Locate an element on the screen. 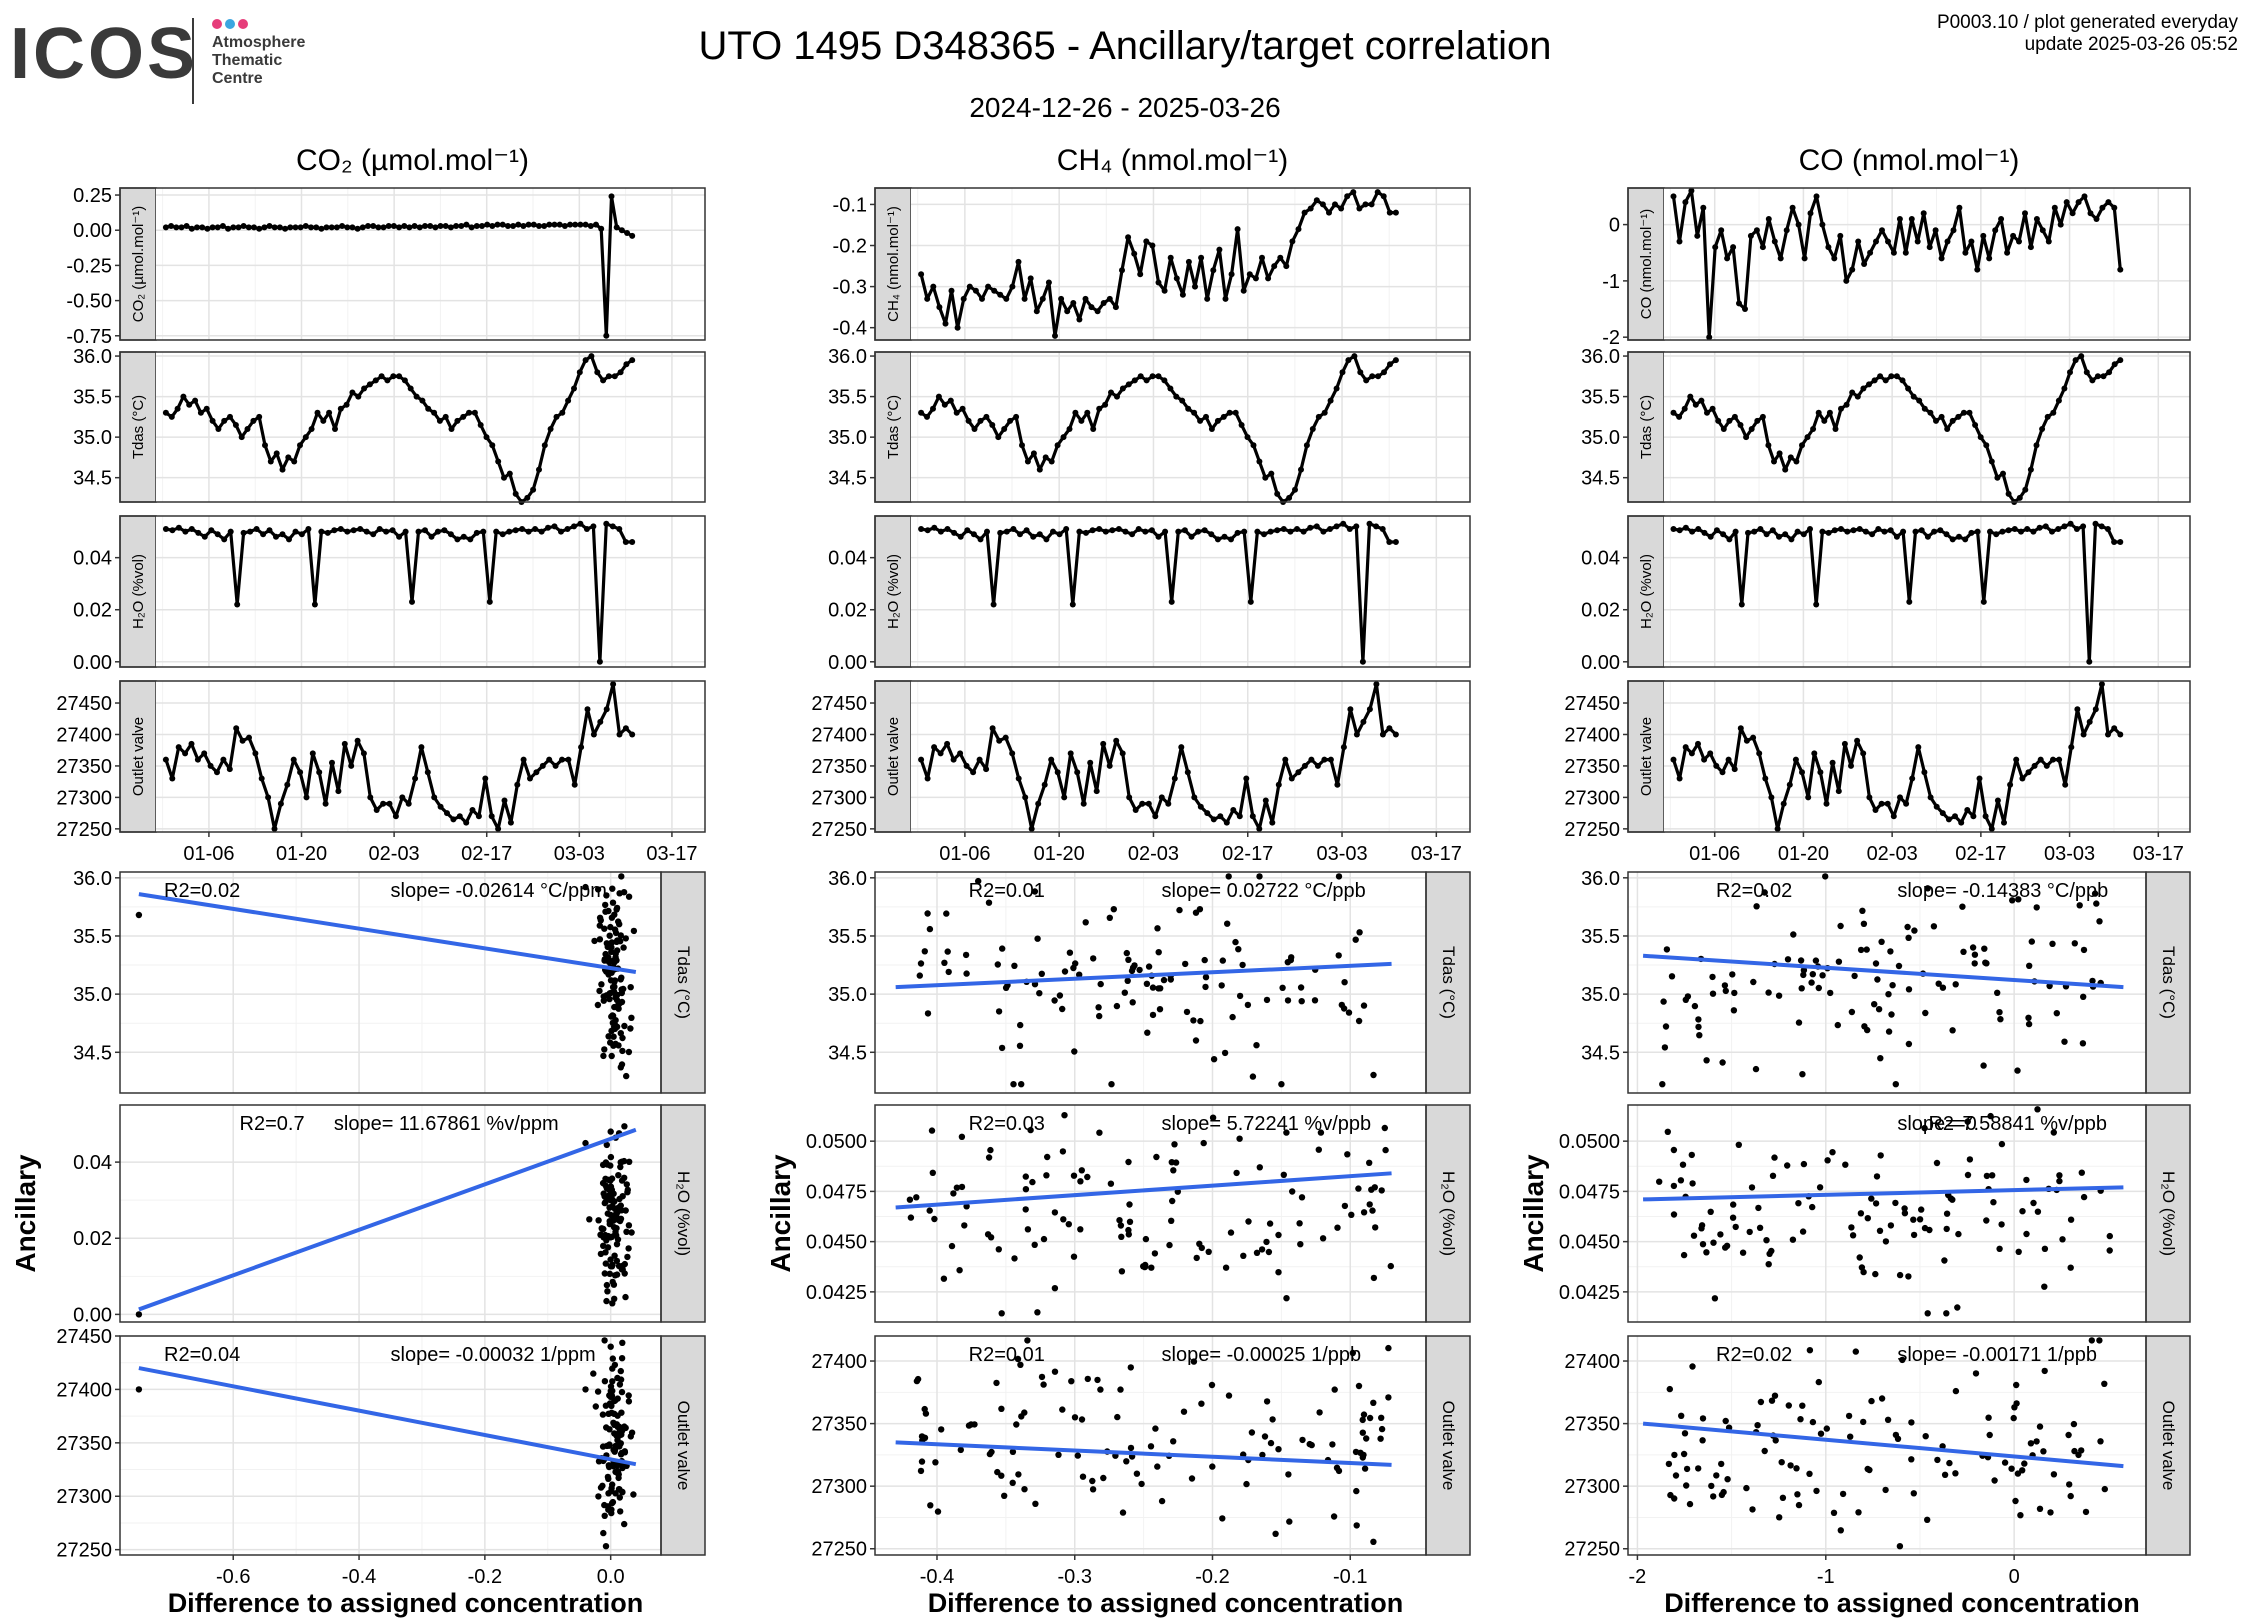 The width and height of the screenshot is (2250, 1620). y-tick-label: 27450 is located at coordinates (839, 704).